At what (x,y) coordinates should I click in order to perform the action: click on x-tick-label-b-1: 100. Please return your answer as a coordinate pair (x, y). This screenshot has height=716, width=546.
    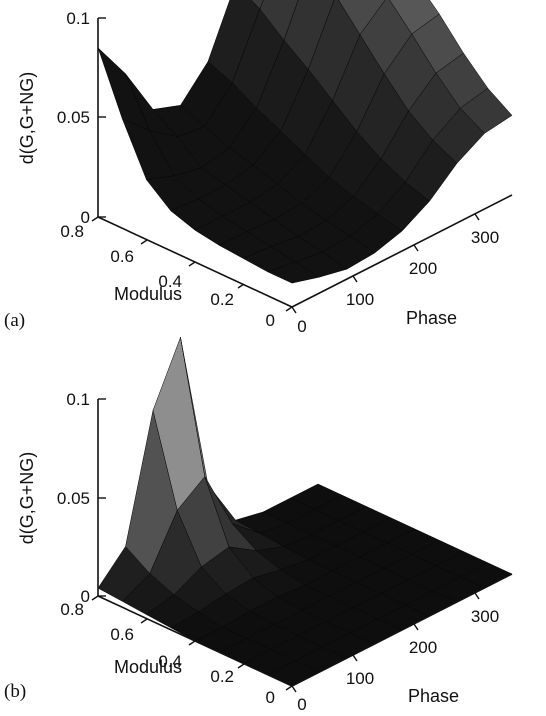
    Looking at the image, I should click on (360, 678).